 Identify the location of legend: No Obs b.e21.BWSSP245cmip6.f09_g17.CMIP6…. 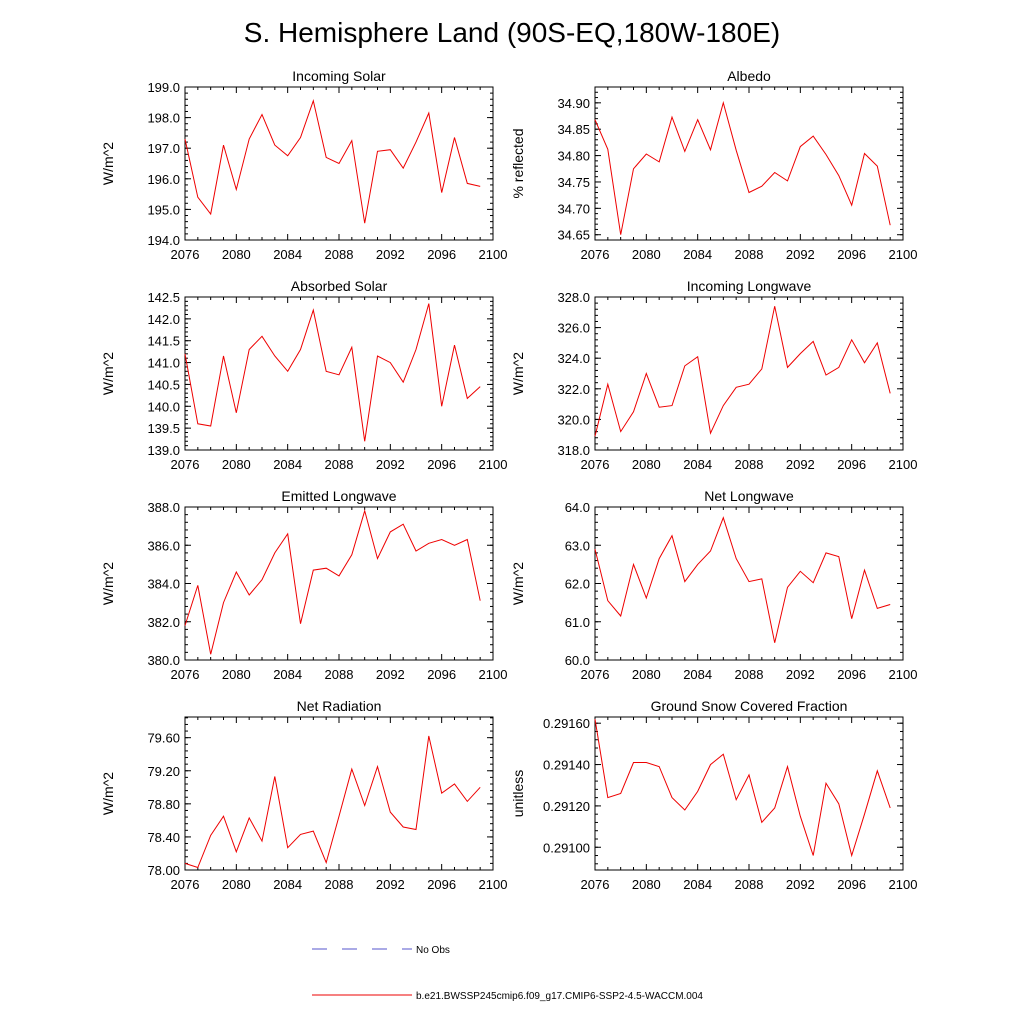
(507, 973).